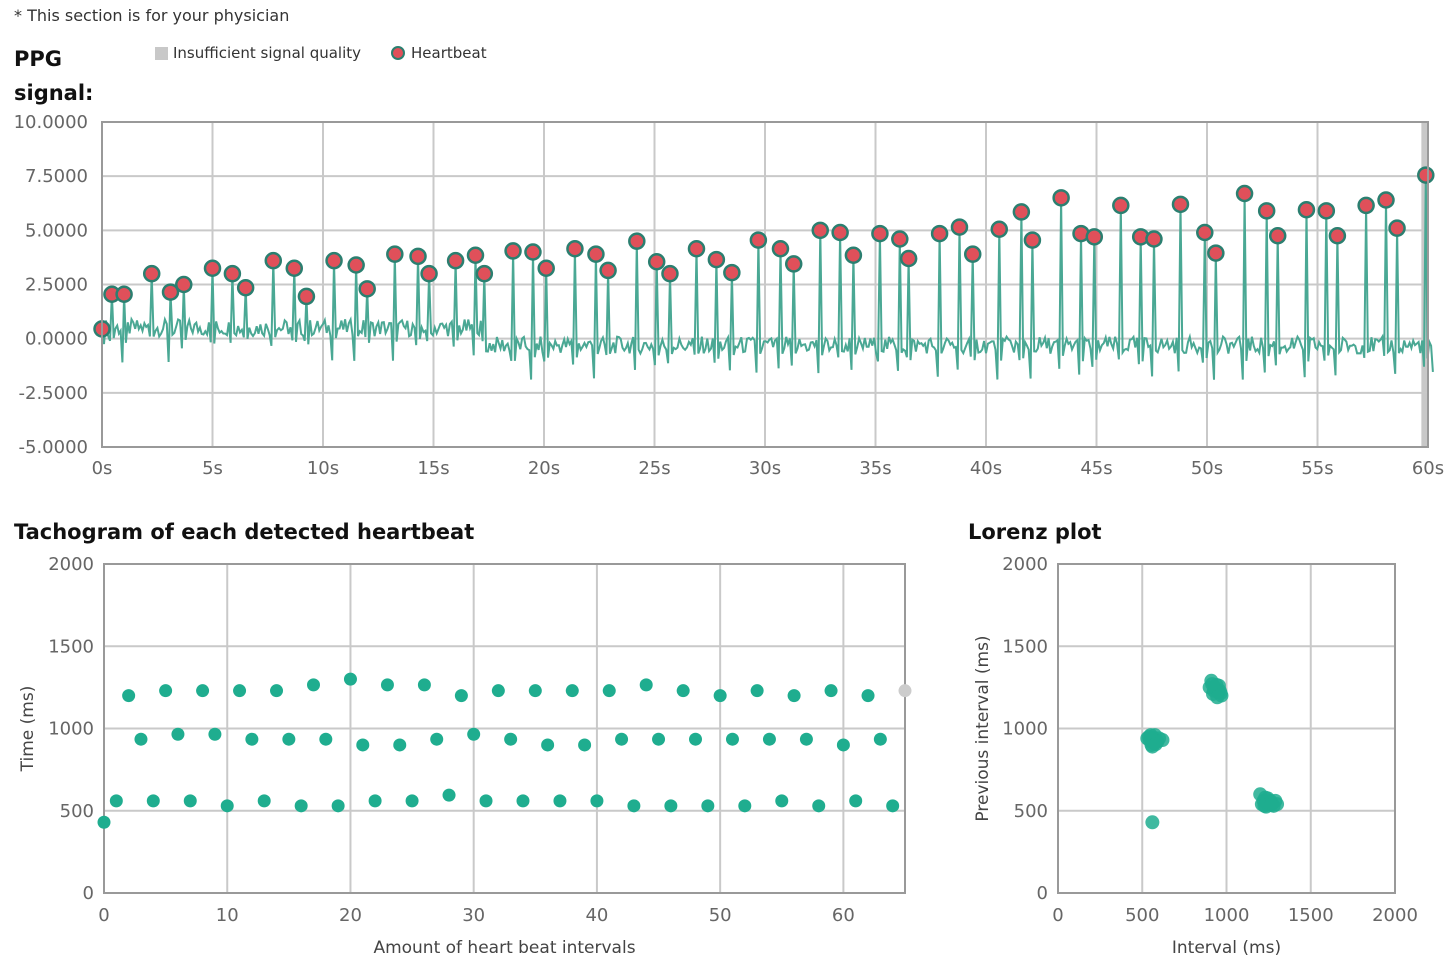 The height and width of the screenshot is (966, 1450). Describe the element at coordinates (267, 53) in the screenshot. I see `legend-insufficient-label: Insufficient signal quality` at that location.